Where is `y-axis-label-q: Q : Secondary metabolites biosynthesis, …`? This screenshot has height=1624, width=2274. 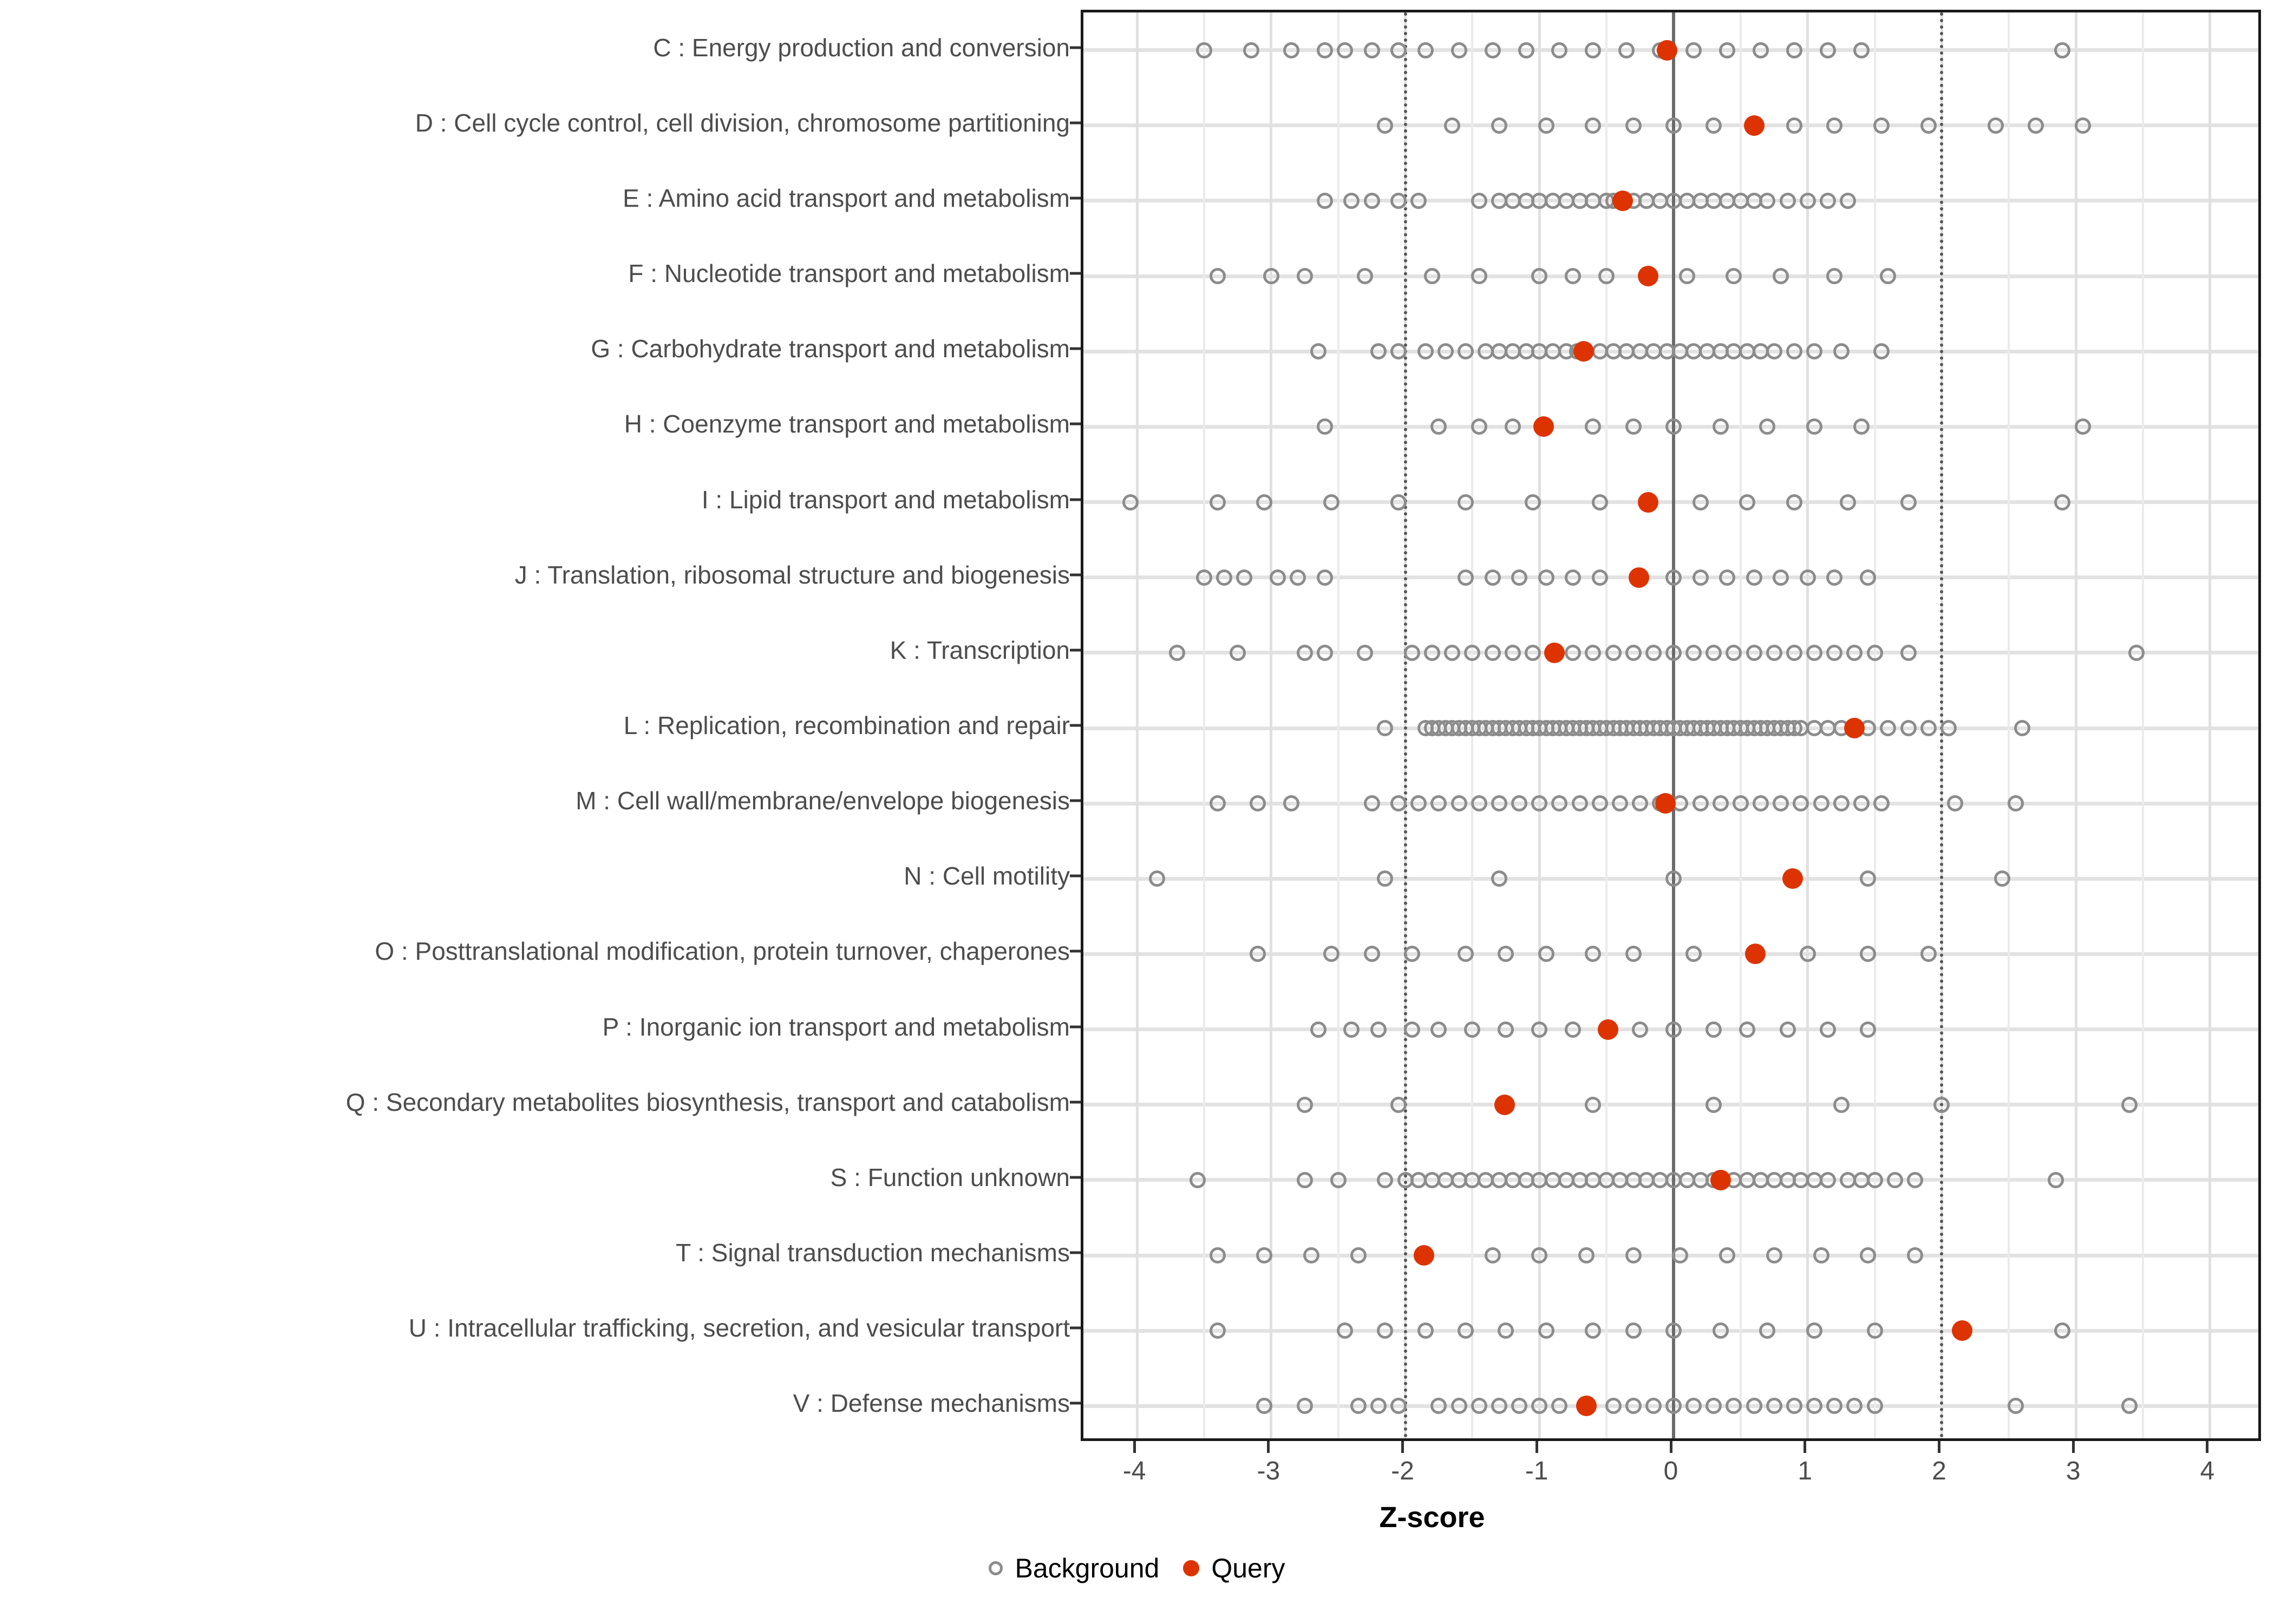
y-axis-label-q: Q : Secondary metabolites biosynthesis, … is located at coordinates (708, 1102).